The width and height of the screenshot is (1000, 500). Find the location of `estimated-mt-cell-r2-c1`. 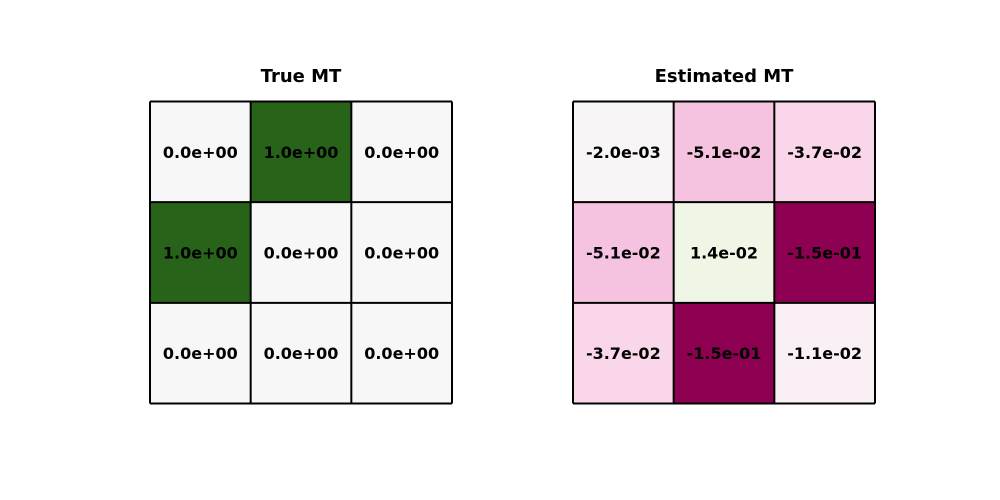

estimated-mt-cell-r2-c1 is located at coordinates (724, 353).